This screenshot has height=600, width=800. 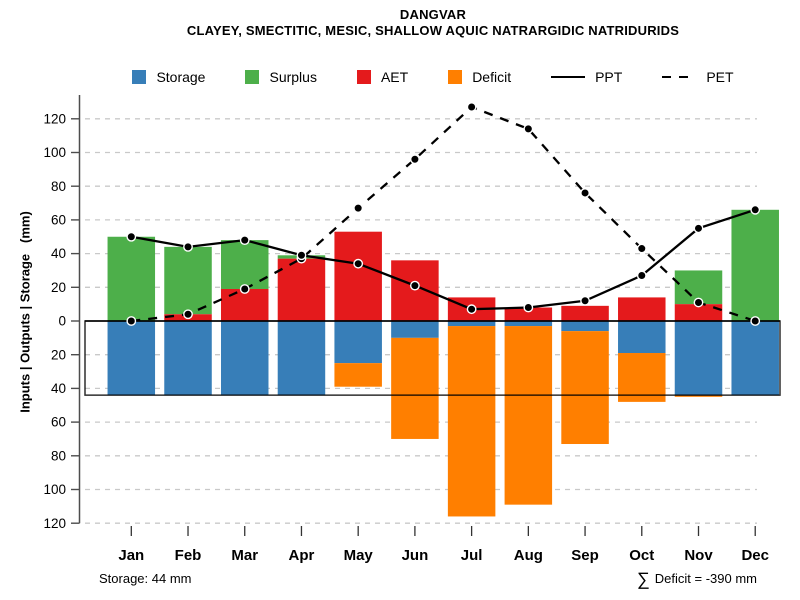 What do you see at coordinates (131, 358) in the screenshot?
I see `bar-storage-Jan` at bounding box center [131, 358].